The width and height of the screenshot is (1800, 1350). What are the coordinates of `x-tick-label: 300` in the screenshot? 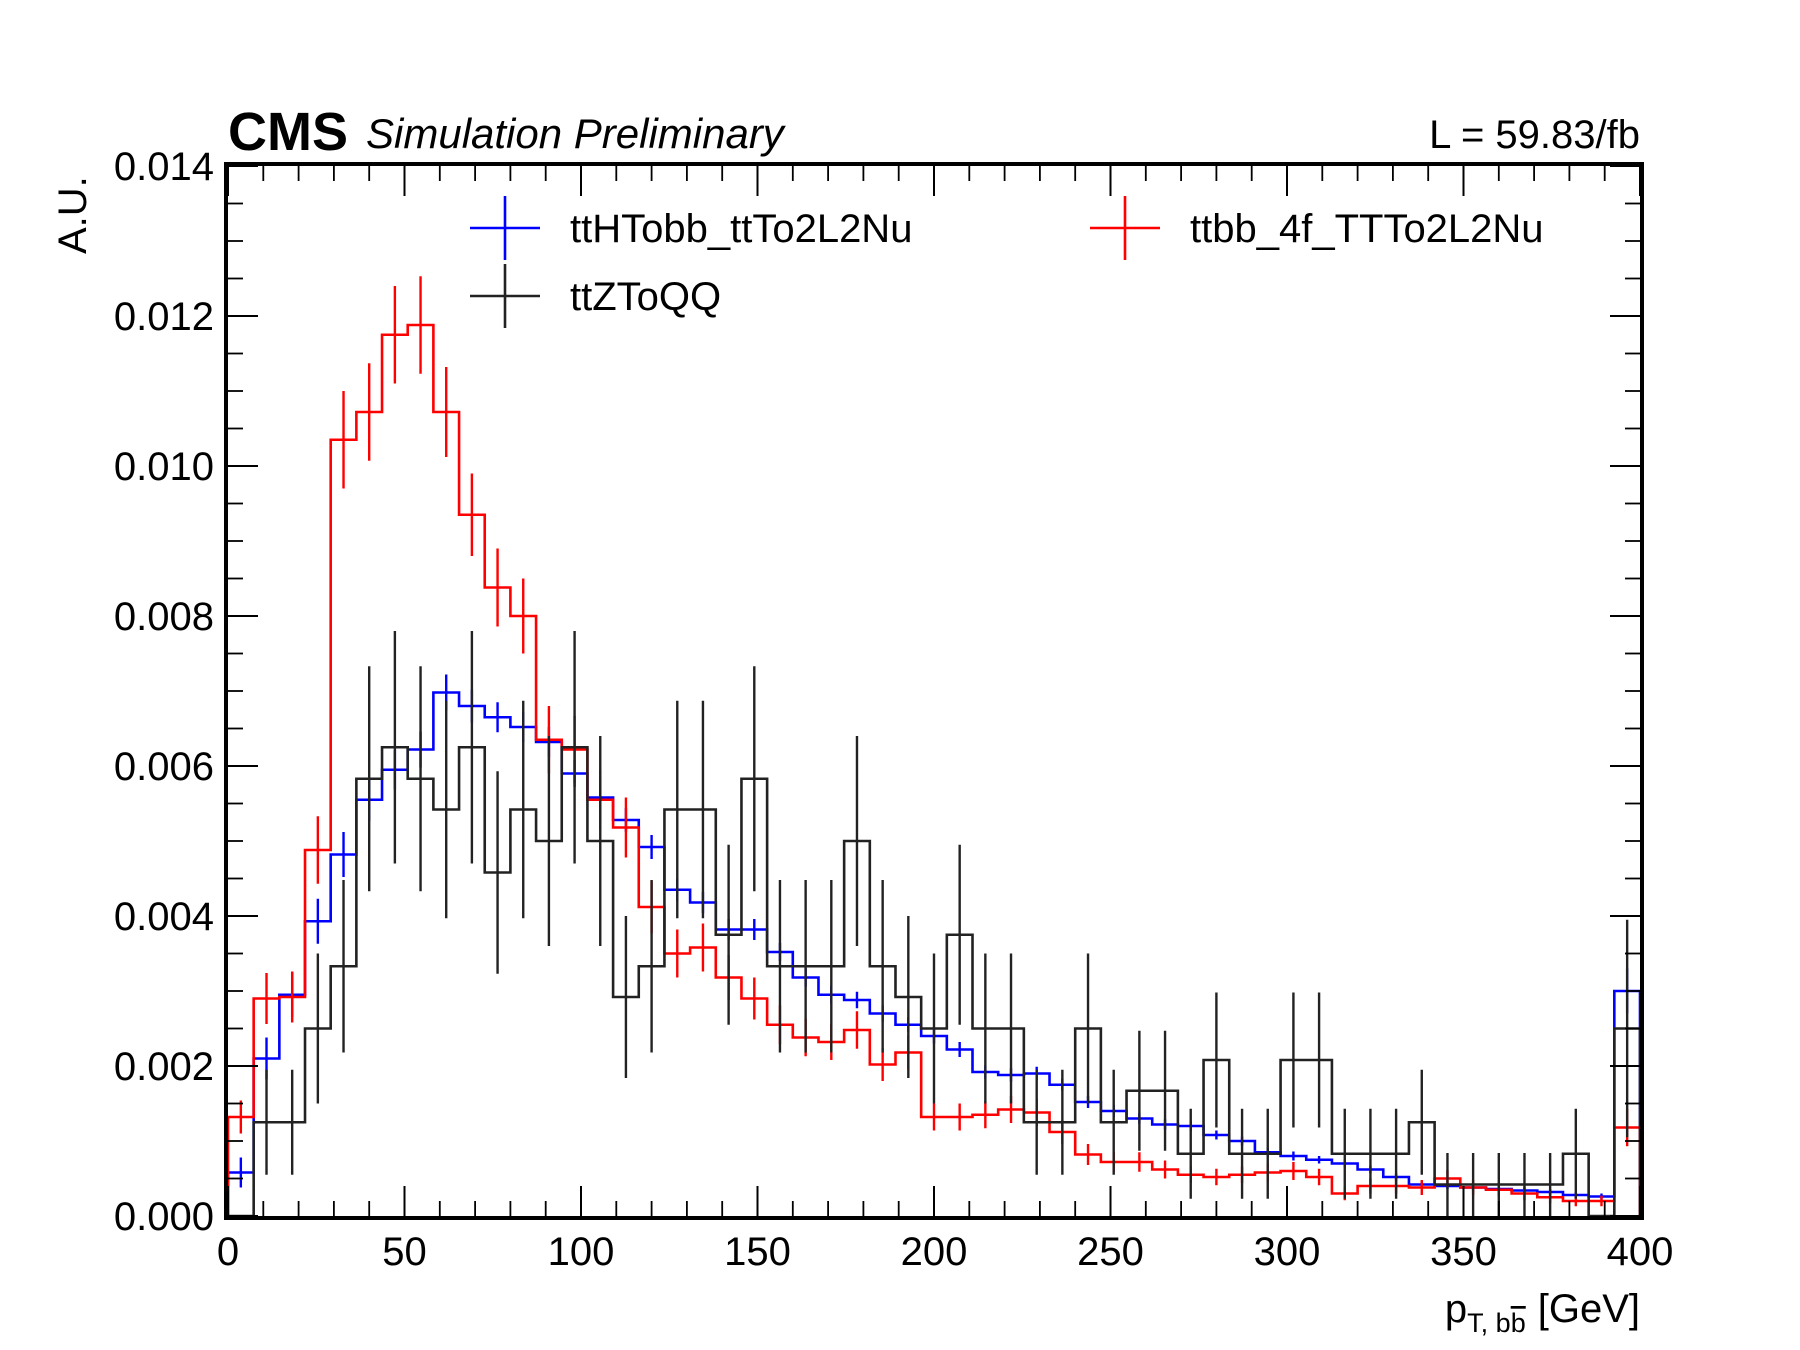 It's located at (1287, 1252).